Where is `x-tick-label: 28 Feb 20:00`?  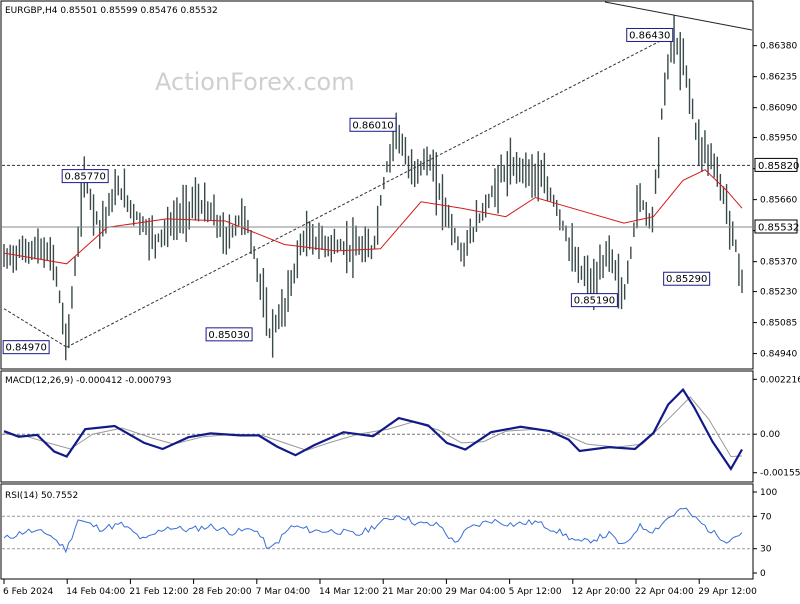
x-tick-label: 28 Feb 20:00 is located at coordinates (222, 592).